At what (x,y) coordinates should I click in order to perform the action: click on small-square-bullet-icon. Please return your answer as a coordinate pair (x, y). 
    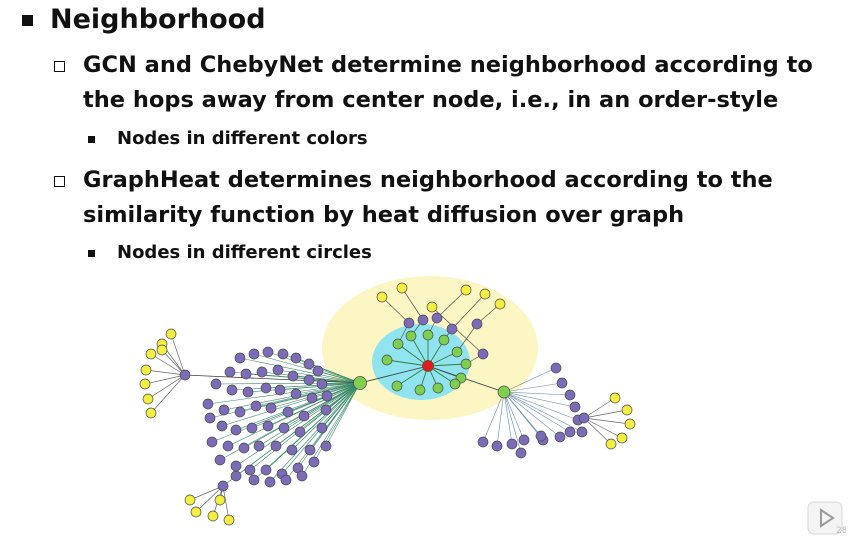
    Looking at the image, I should click on (91, 253).